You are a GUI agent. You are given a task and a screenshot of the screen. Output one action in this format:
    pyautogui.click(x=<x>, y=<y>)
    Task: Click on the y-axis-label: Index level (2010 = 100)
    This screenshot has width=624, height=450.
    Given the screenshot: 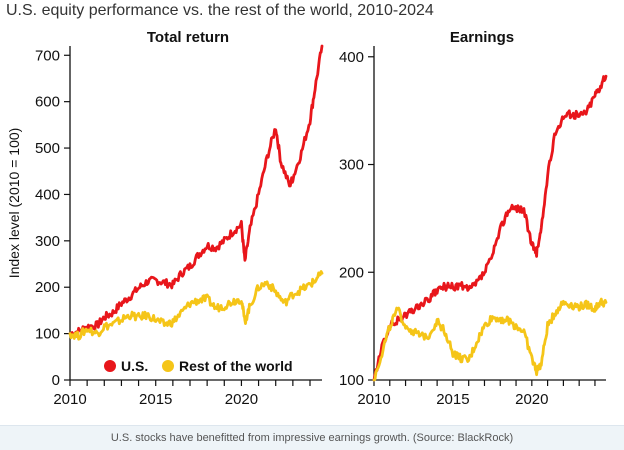 What is the action you would take?
    pyautogui.click(x=14, y=203)
    